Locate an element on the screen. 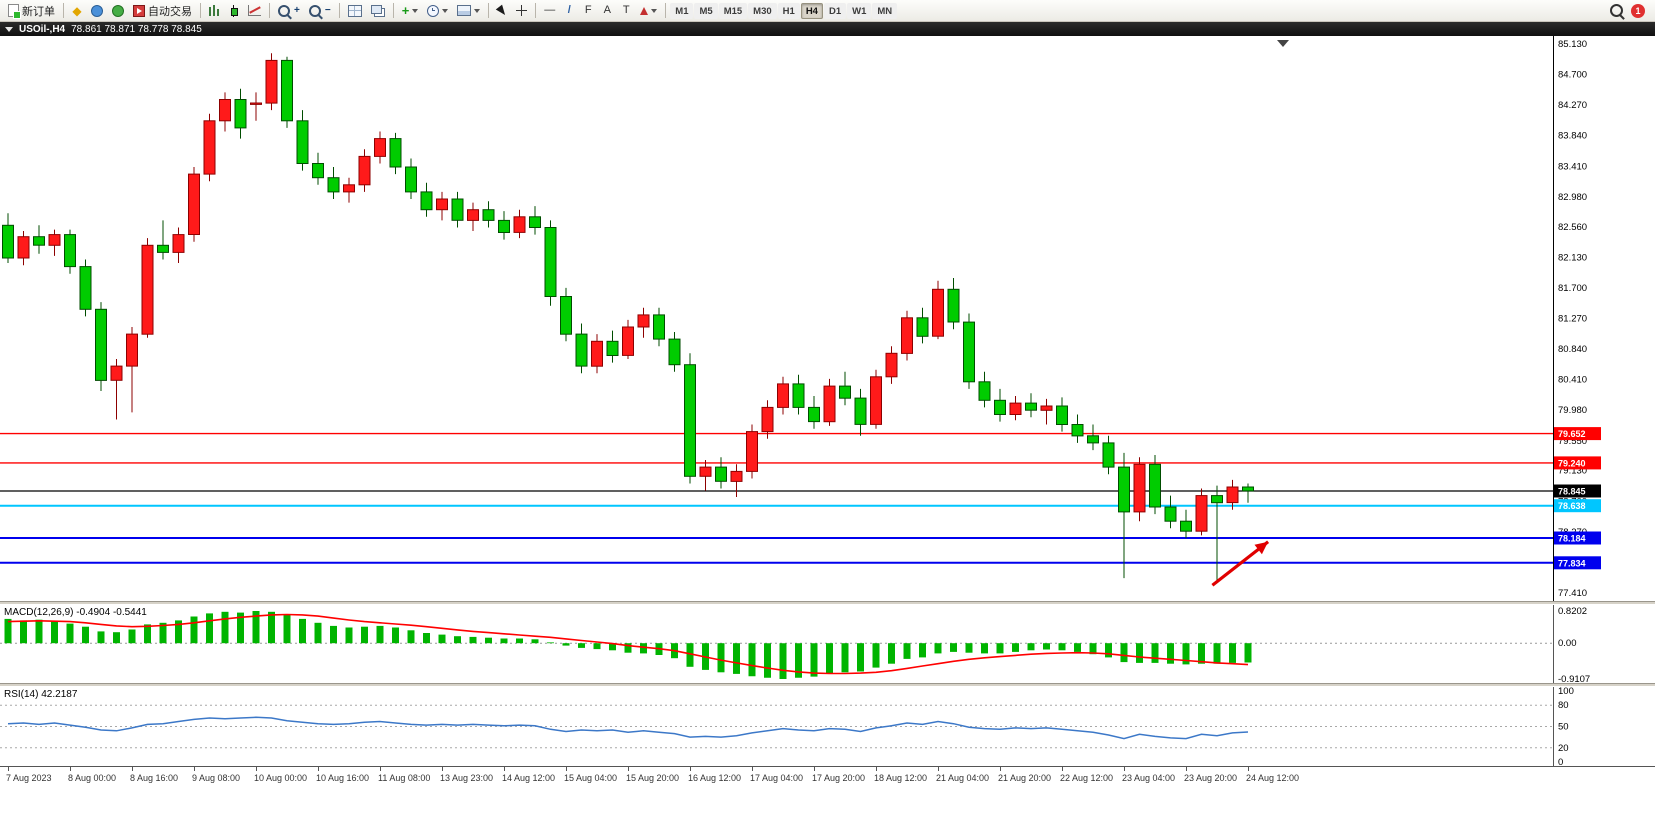  time-label: 17 Aug 20:00 is located at coordinates (839, 778).